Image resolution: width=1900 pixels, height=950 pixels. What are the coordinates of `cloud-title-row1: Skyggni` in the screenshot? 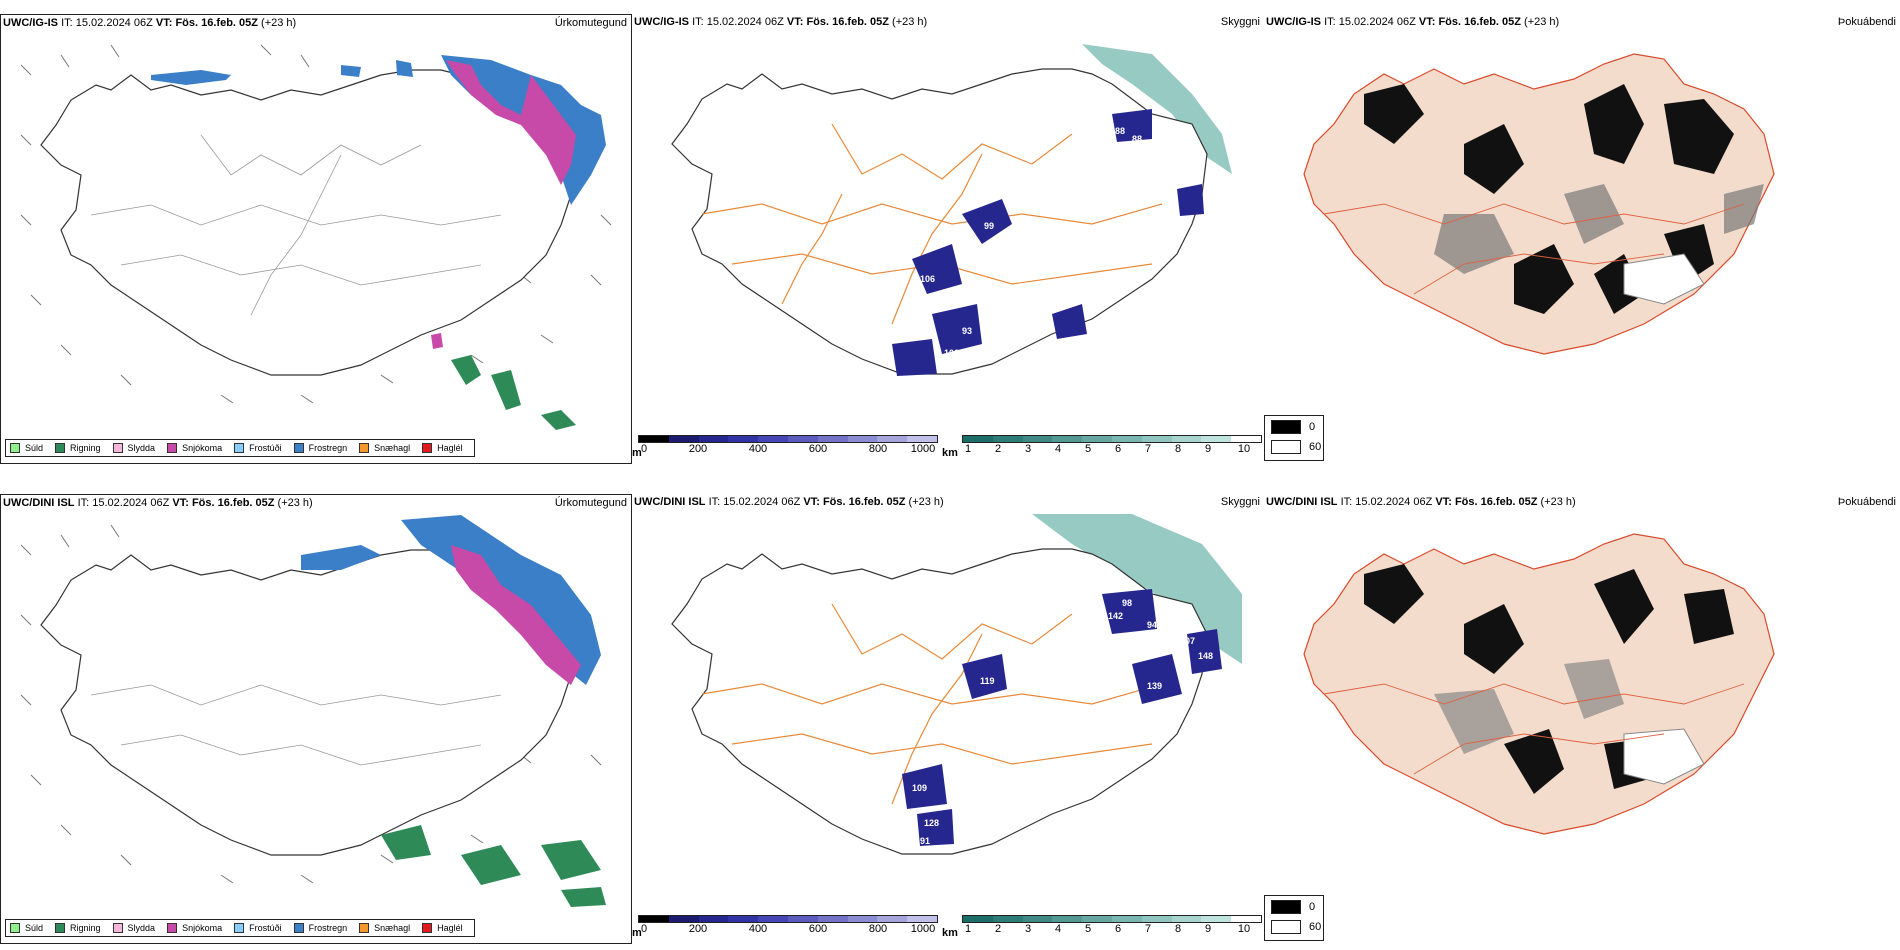 It's located at (1240, 22).